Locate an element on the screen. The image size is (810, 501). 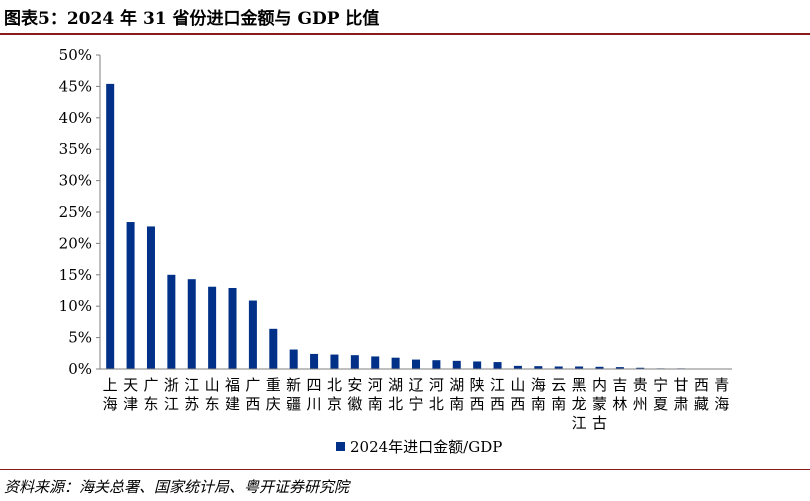
x-tick-label: 甘肃 is located at coordinates (681, 394).